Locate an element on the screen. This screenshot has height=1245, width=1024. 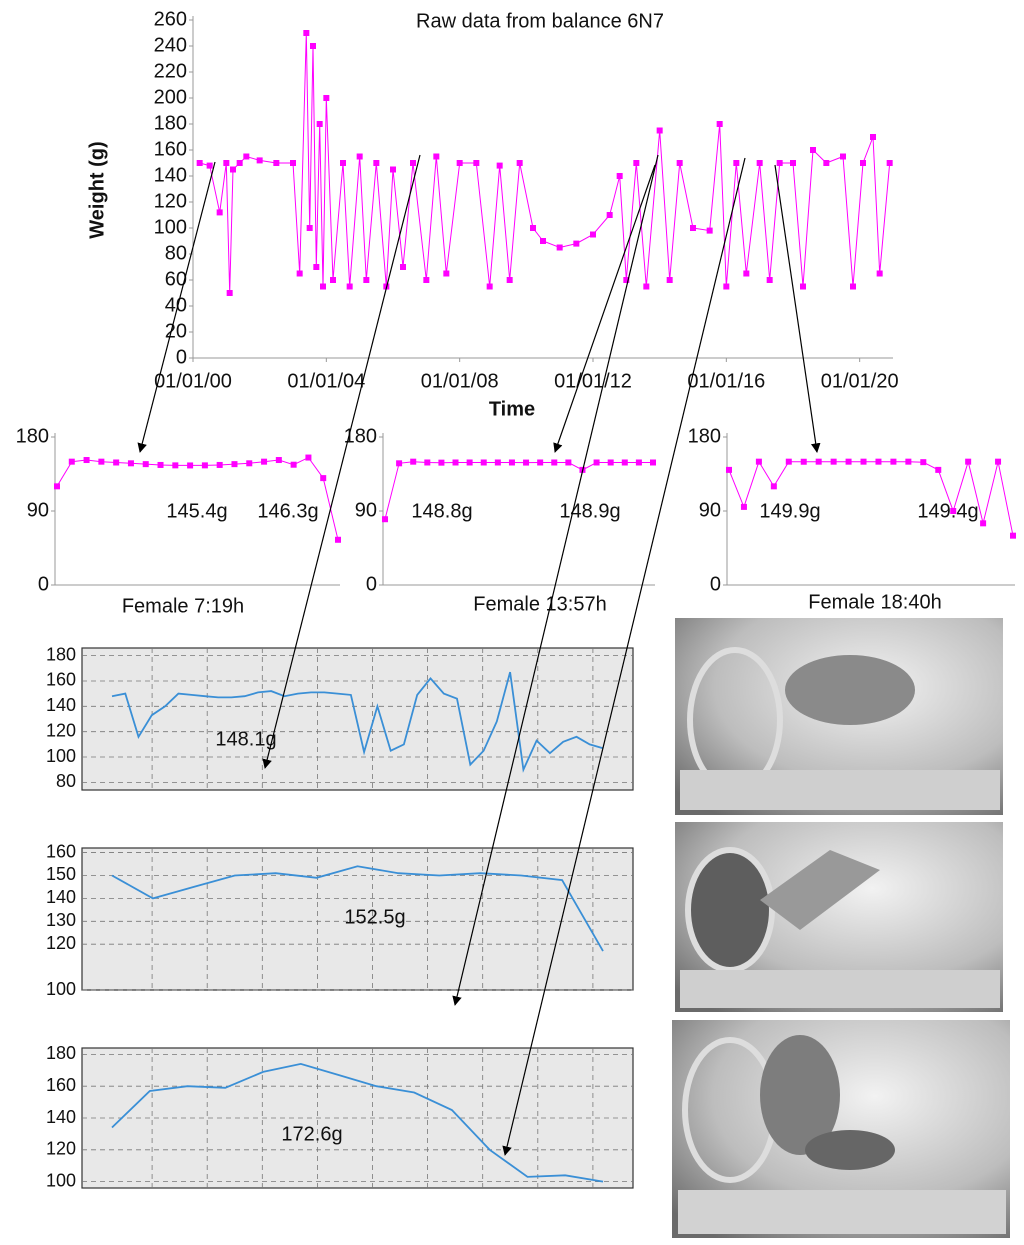
annotation: 152.5g is located at coordinates (374, 917).